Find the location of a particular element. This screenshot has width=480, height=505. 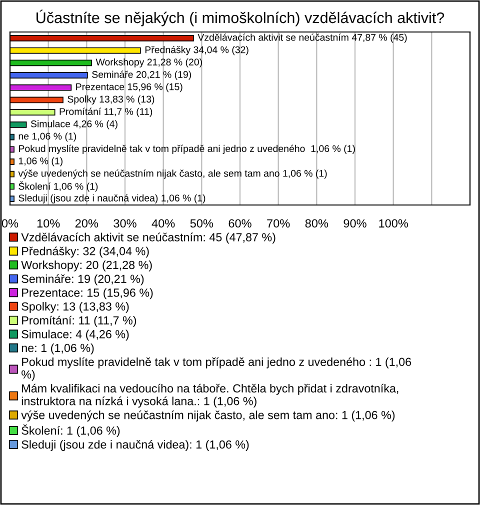

data-label: Školení 1,06 % (1) is located at coordinates (58, 186).